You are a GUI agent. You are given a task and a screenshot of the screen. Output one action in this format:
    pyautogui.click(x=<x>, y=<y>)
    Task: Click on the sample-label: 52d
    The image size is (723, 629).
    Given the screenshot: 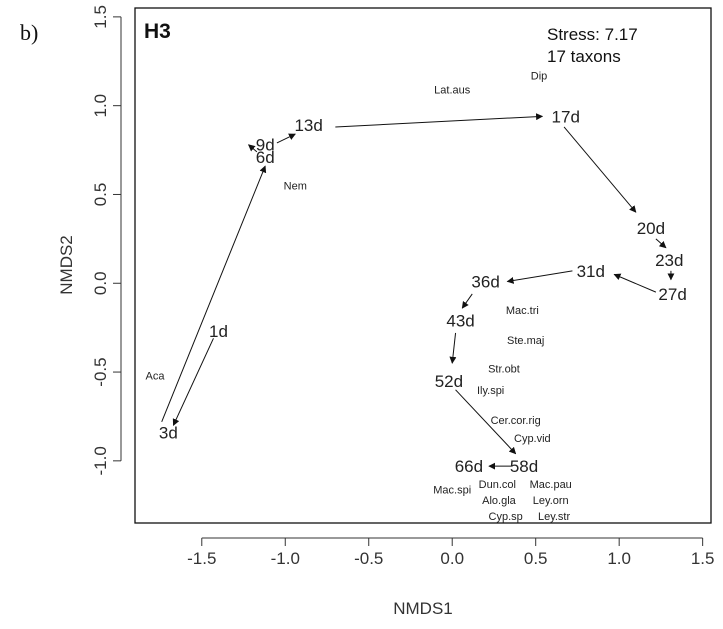 What is the action you would take?
    pyautogui.click(x=449, y=381)
    